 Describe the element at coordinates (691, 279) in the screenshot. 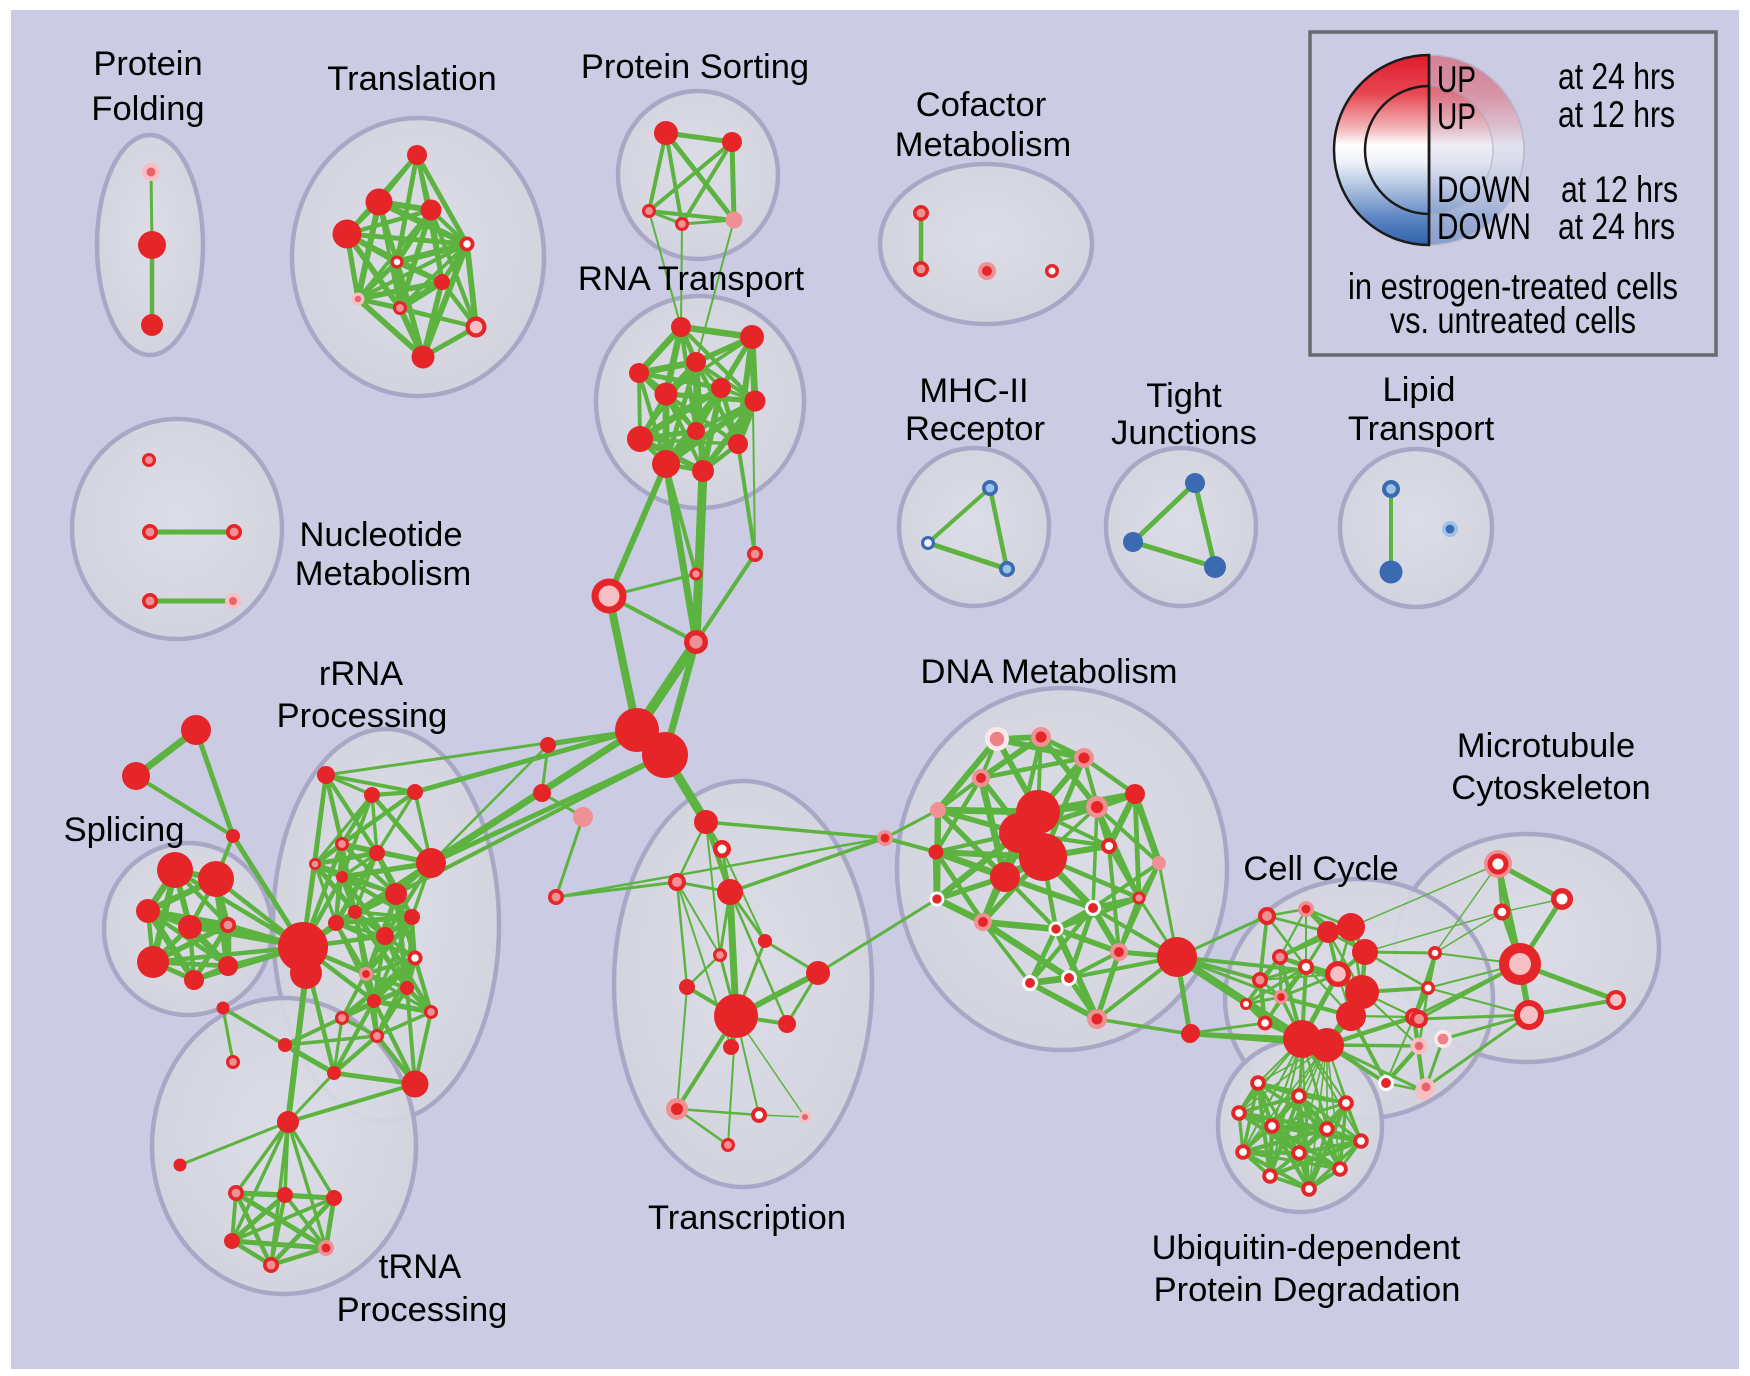

I see `svg-text: RNA Transport` at that location.